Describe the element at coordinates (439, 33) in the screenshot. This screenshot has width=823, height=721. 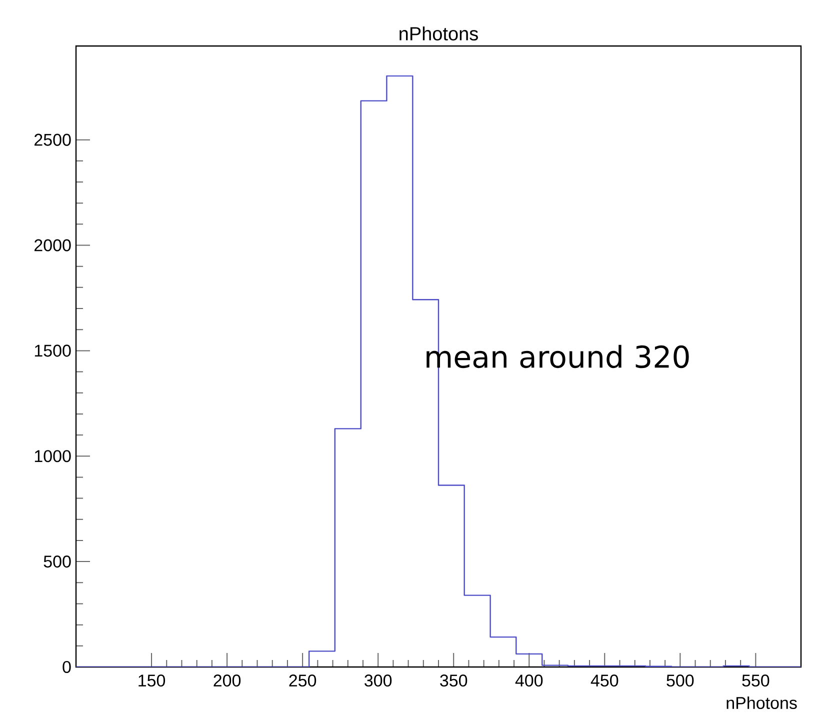
I see `chart-title: nPhotons` at that location.